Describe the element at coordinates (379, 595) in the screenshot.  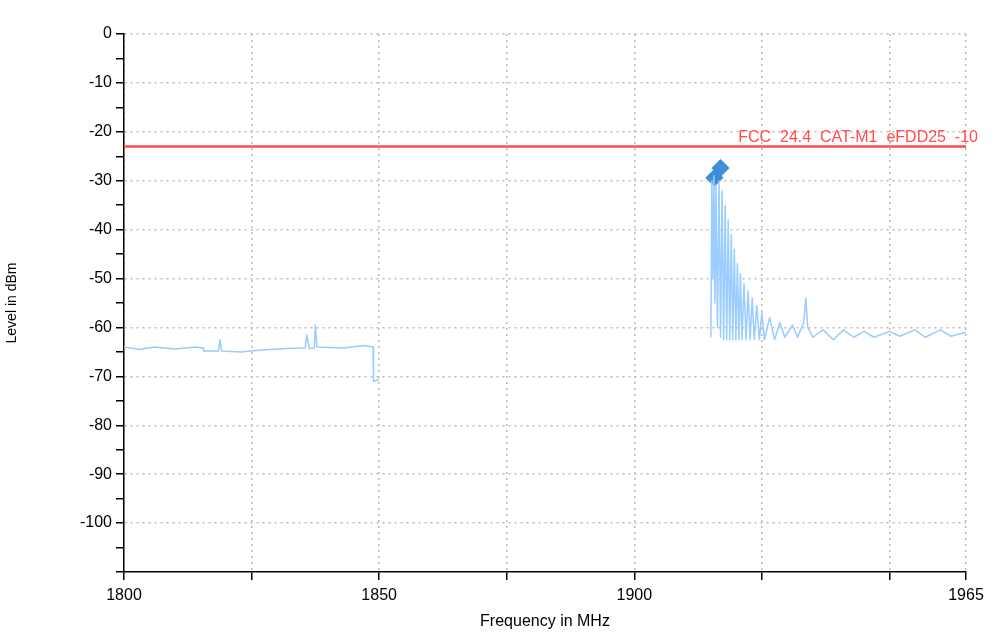
I see `x-tick-label: 1850` at that location.